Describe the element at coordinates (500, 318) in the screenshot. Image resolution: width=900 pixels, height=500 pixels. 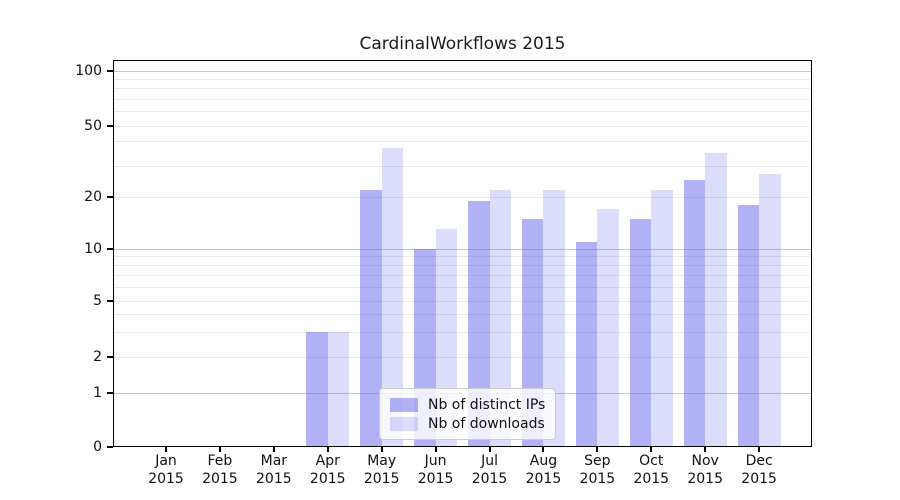
I see `bar-downloads-jul` at that location.